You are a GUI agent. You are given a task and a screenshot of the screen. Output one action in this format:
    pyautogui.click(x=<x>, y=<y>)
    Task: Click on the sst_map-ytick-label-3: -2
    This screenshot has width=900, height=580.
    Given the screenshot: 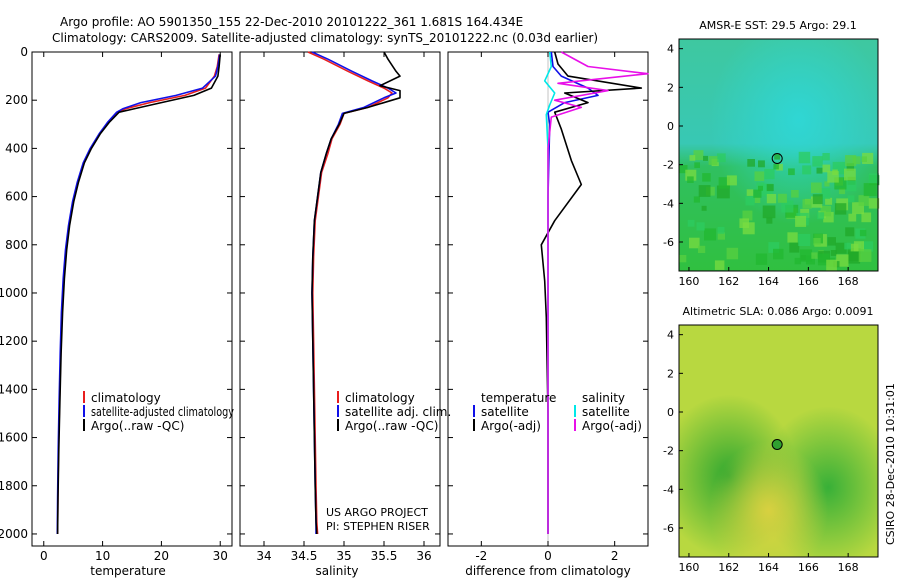 What is the action you would take?
    pyautogui.click(x=668, y=165)
    